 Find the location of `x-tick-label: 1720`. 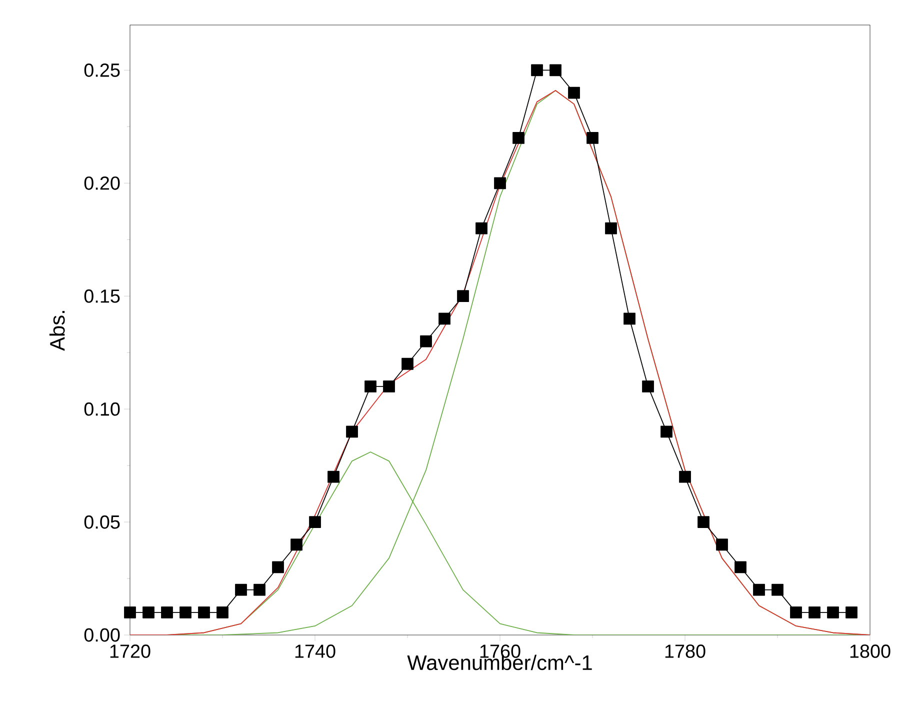

x-tick-label: 1720 is located at coordinates (130, 651).